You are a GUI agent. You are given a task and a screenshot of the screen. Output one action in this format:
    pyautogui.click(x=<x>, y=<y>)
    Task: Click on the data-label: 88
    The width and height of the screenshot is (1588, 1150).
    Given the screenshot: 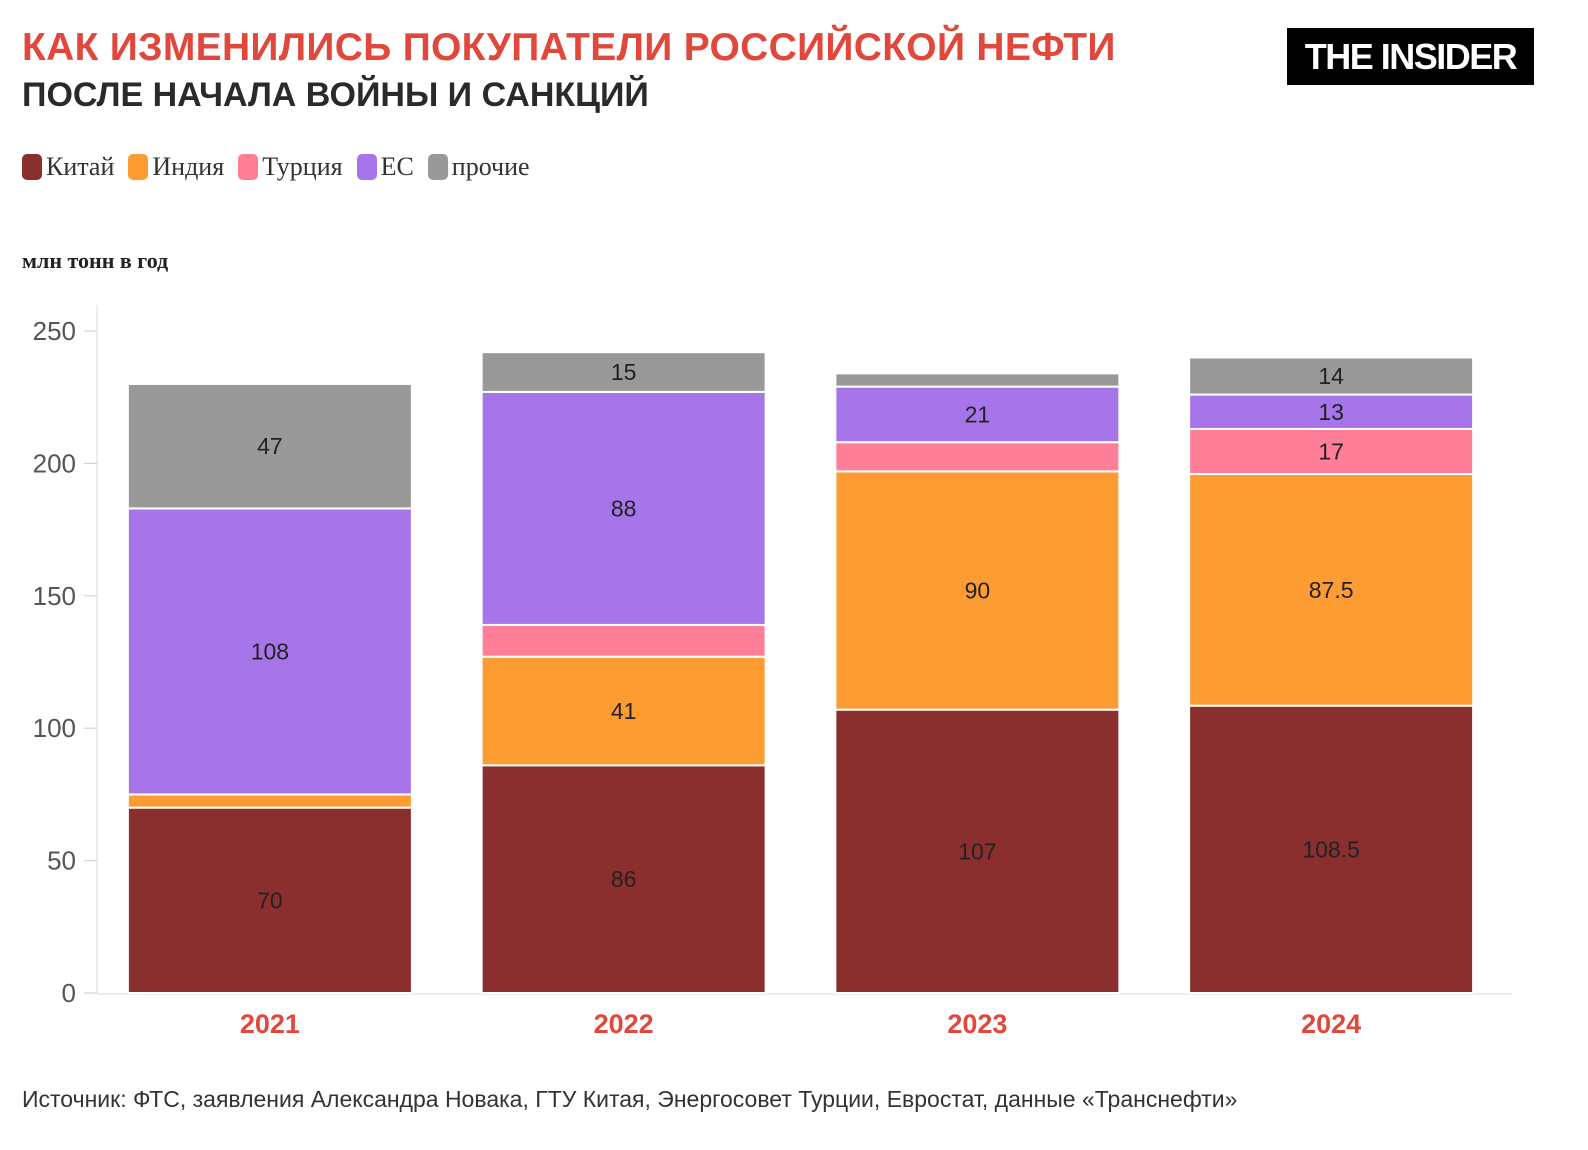 What is the action you would take?
    pyautogui.click(x=624, y=508)
    